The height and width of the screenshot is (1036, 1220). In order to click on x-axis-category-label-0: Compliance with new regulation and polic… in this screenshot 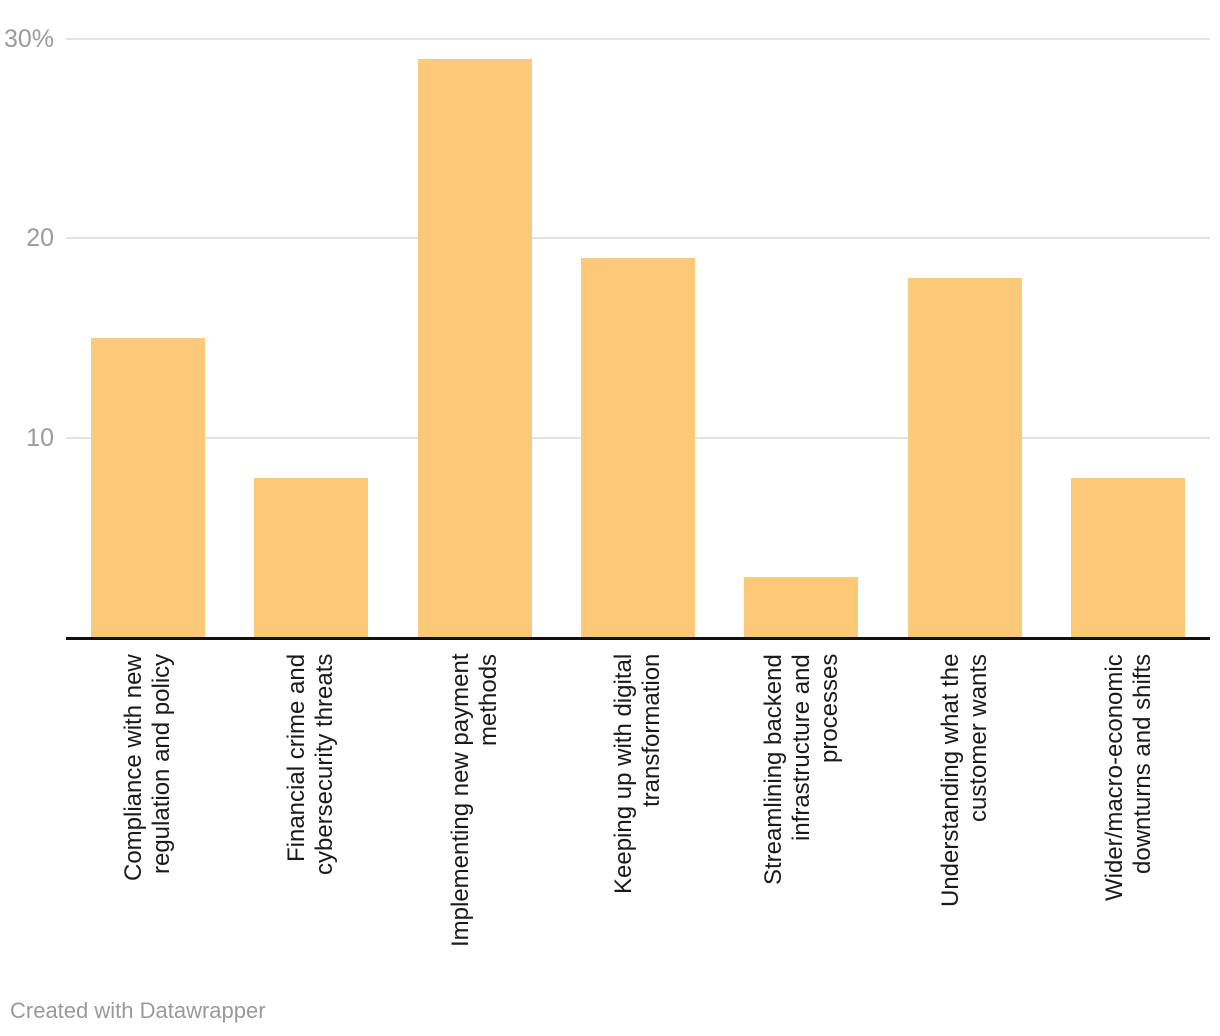, I will do `click(147, 767)`.